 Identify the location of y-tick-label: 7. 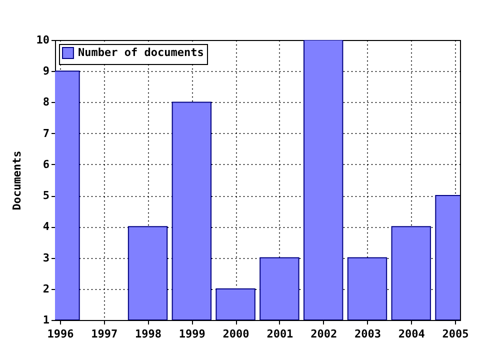
(46, 133).